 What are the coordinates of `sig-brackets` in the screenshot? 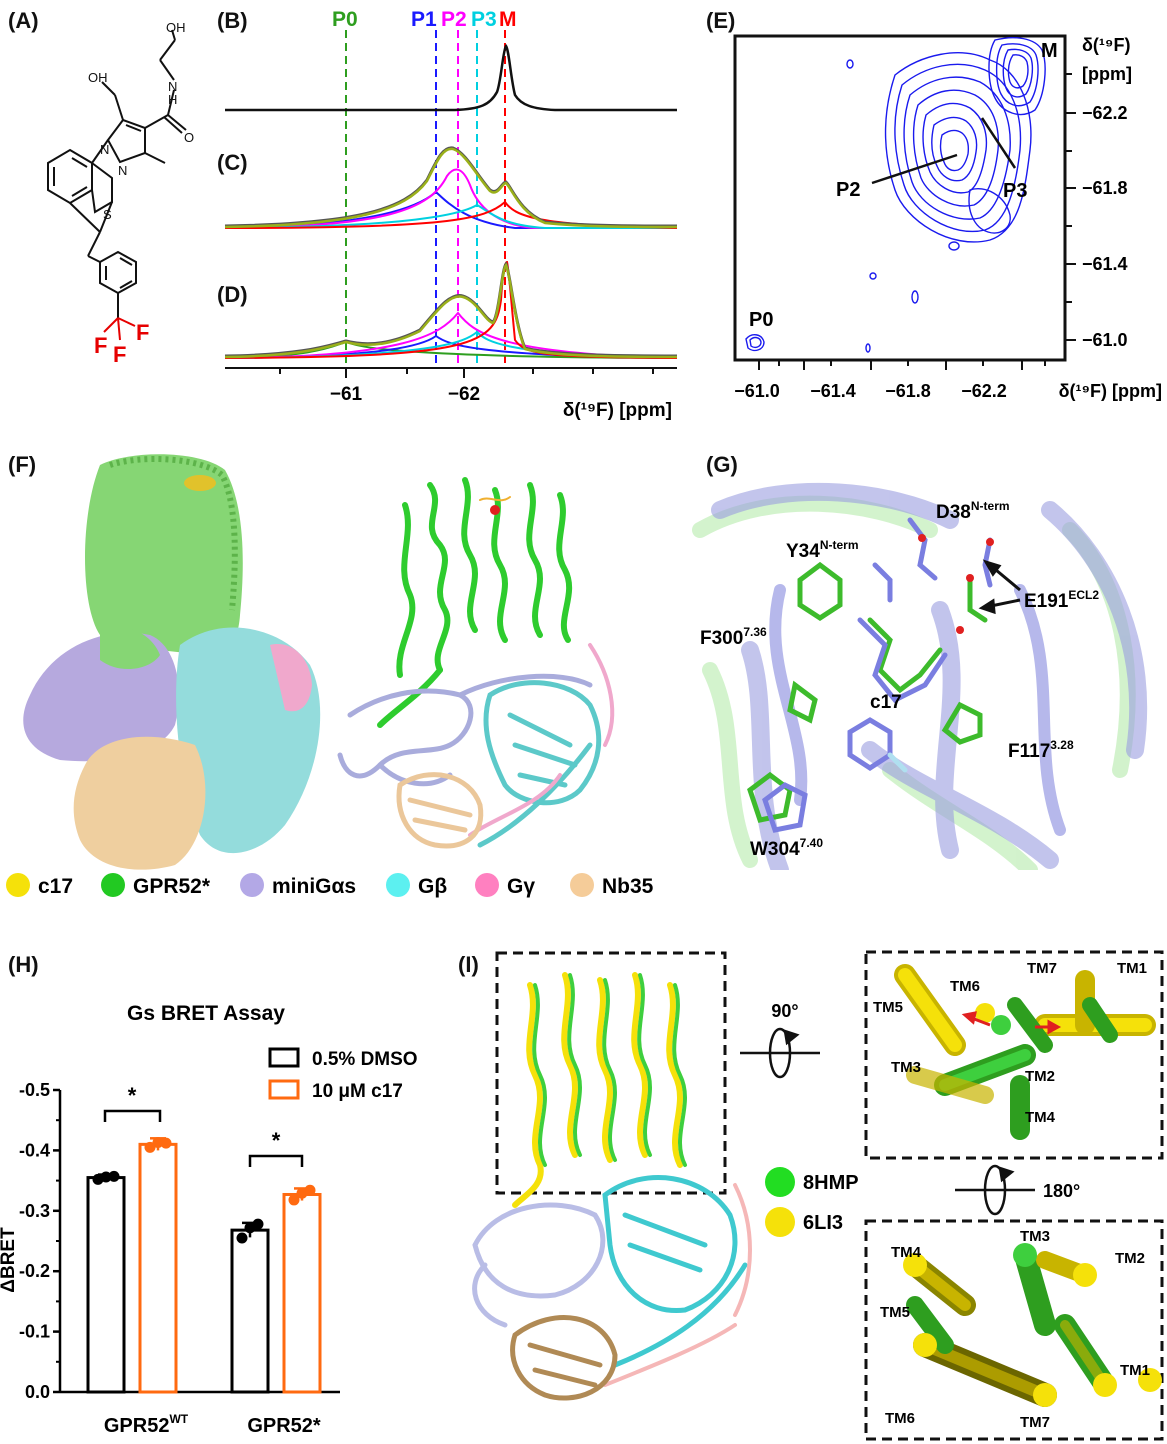 It's located at (203, 1138).